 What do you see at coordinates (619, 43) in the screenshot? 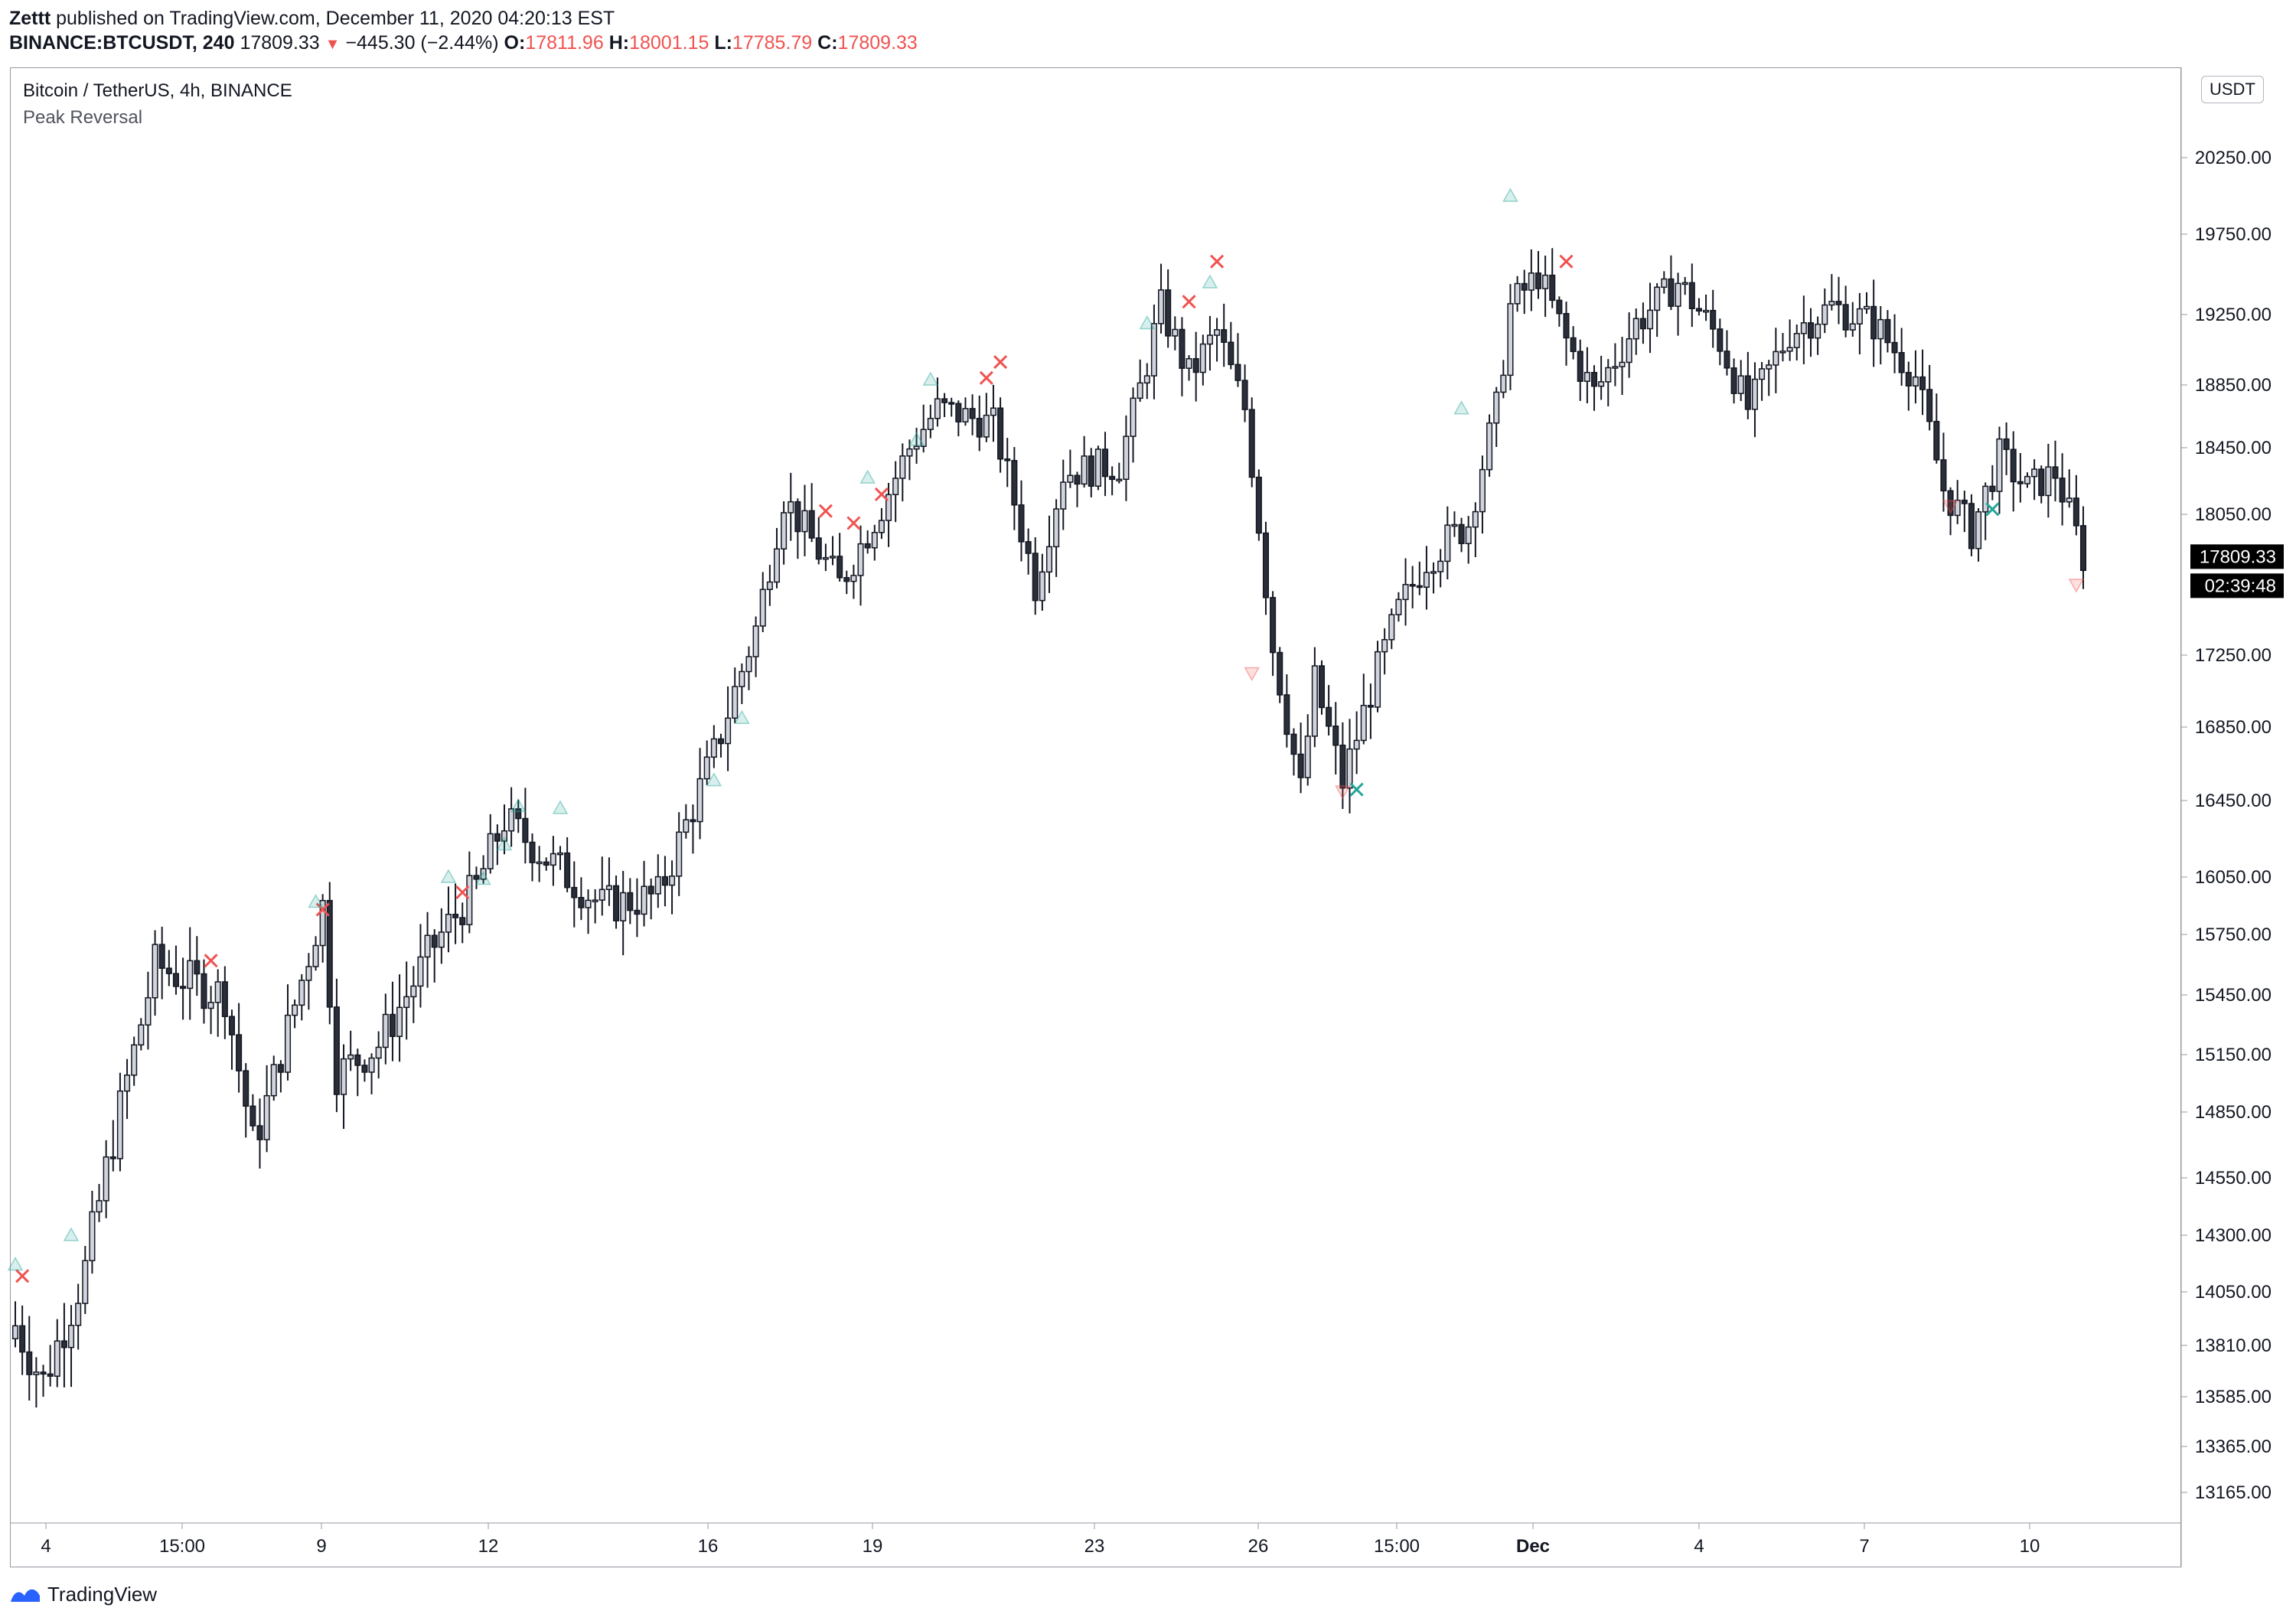
I see `high-label: H:` at bounding box center [619, 43].